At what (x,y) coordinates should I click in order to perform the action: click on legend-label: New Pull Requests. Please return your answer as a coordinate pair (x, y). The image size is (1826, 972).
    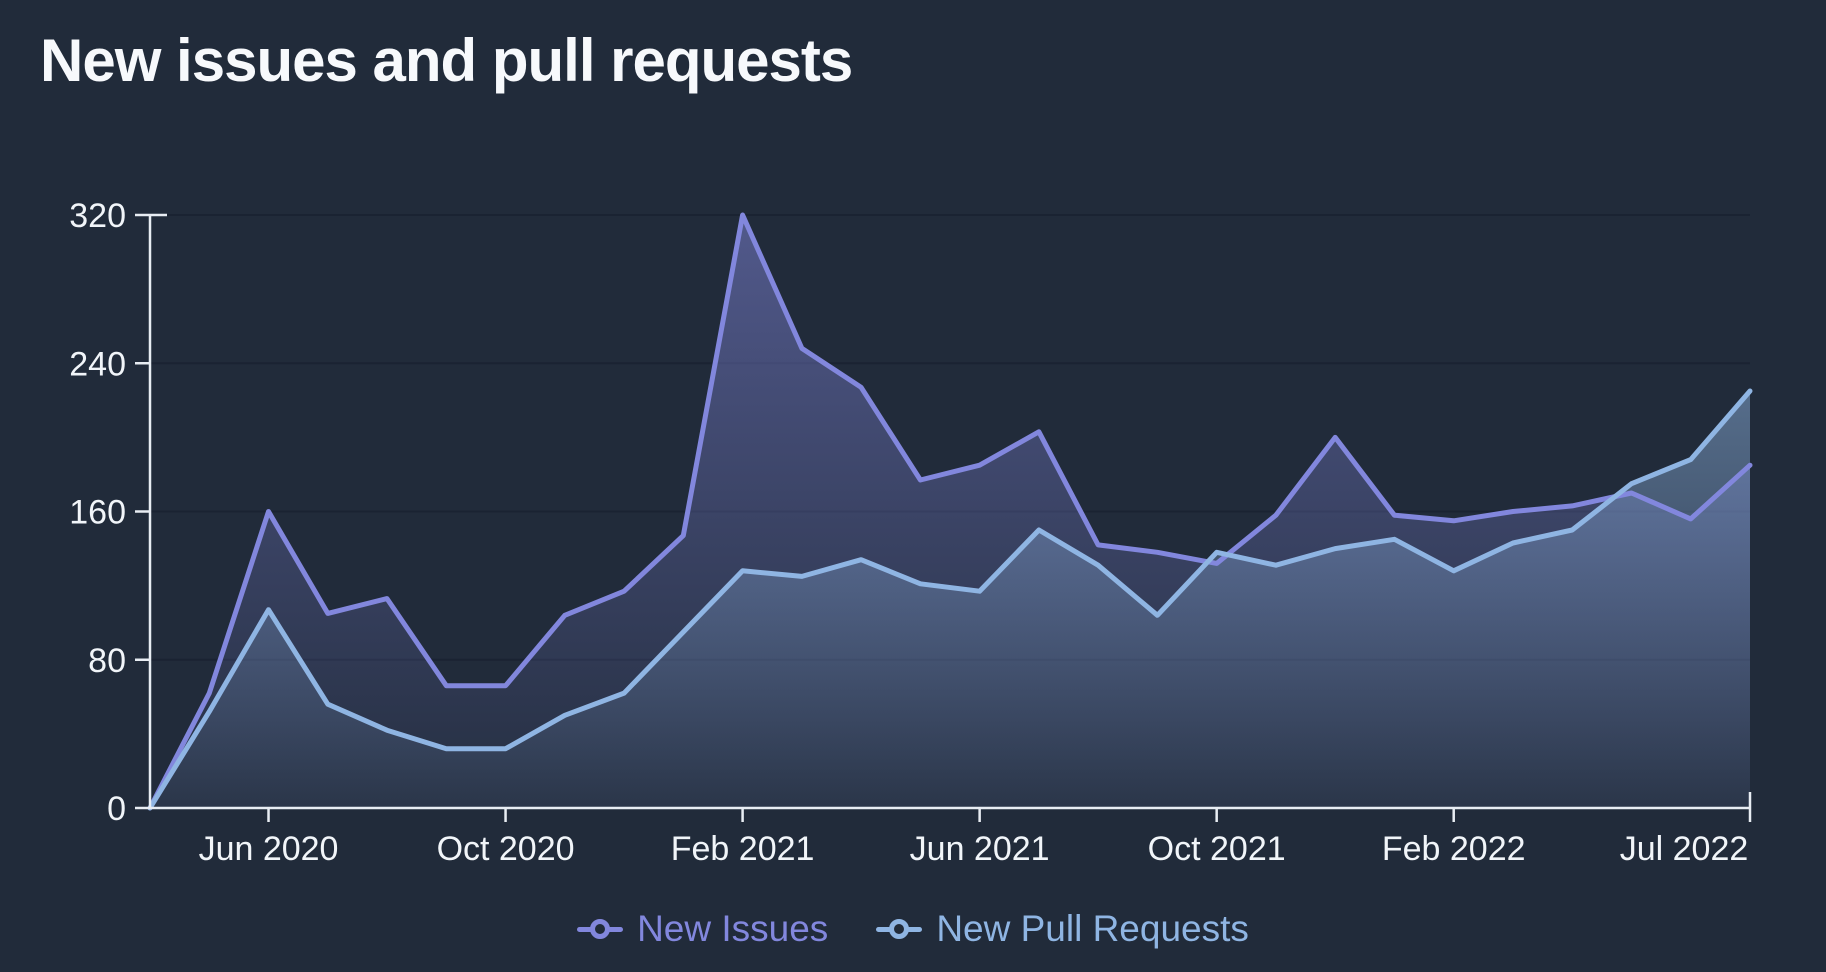
    Looking at the image, I should click on (1092, 928).